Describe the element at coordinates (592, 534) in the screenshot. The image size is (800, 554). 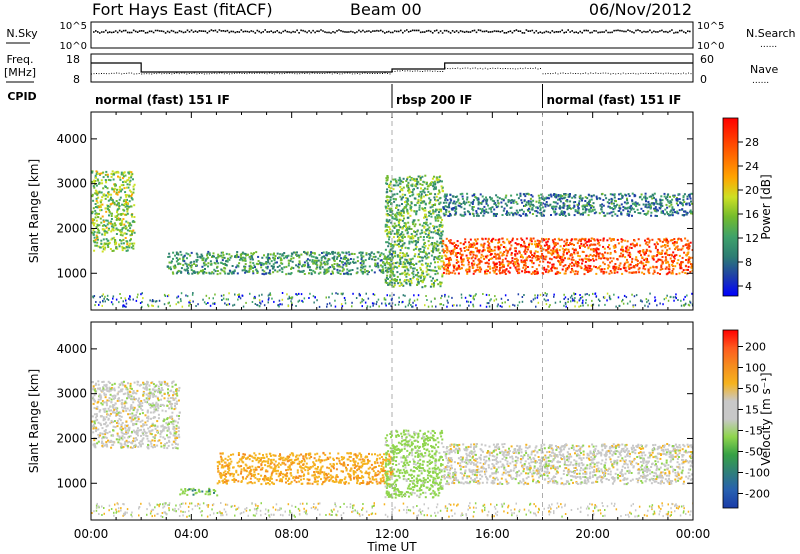
I see `x-tick-label: 20:00` at that location.